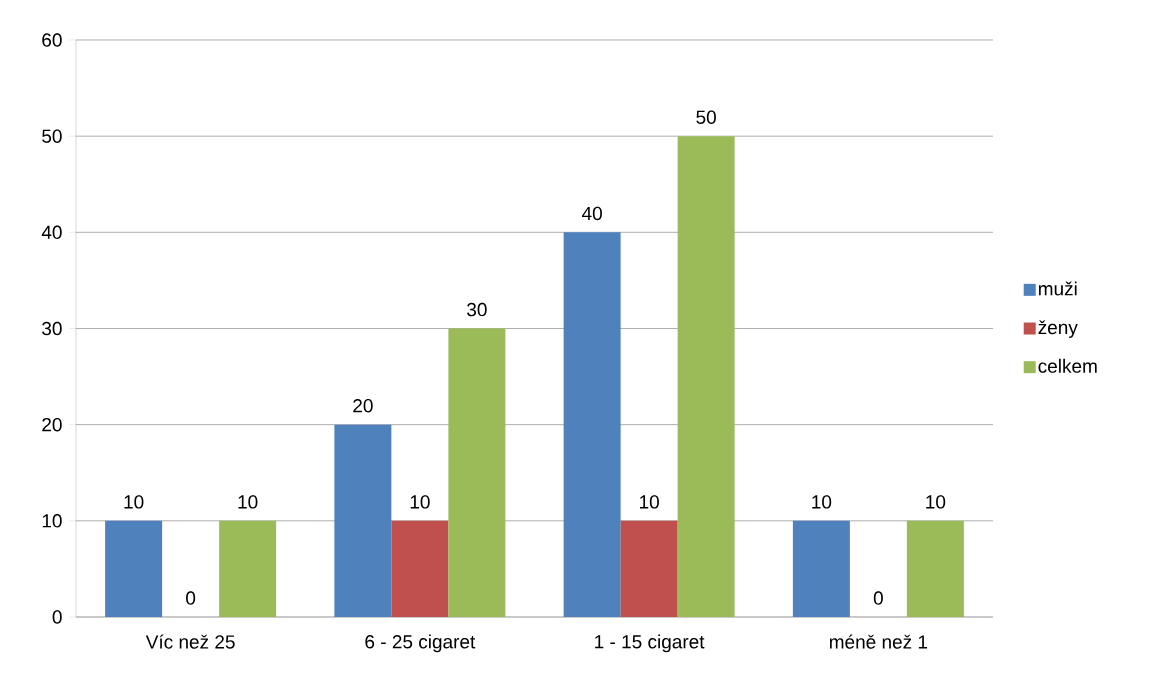 The height and width of the screenshot is (679, 1149). Describe the element at coordinates (52, 328) in the screenshot. I see `y-tick-label: 30` at that location.